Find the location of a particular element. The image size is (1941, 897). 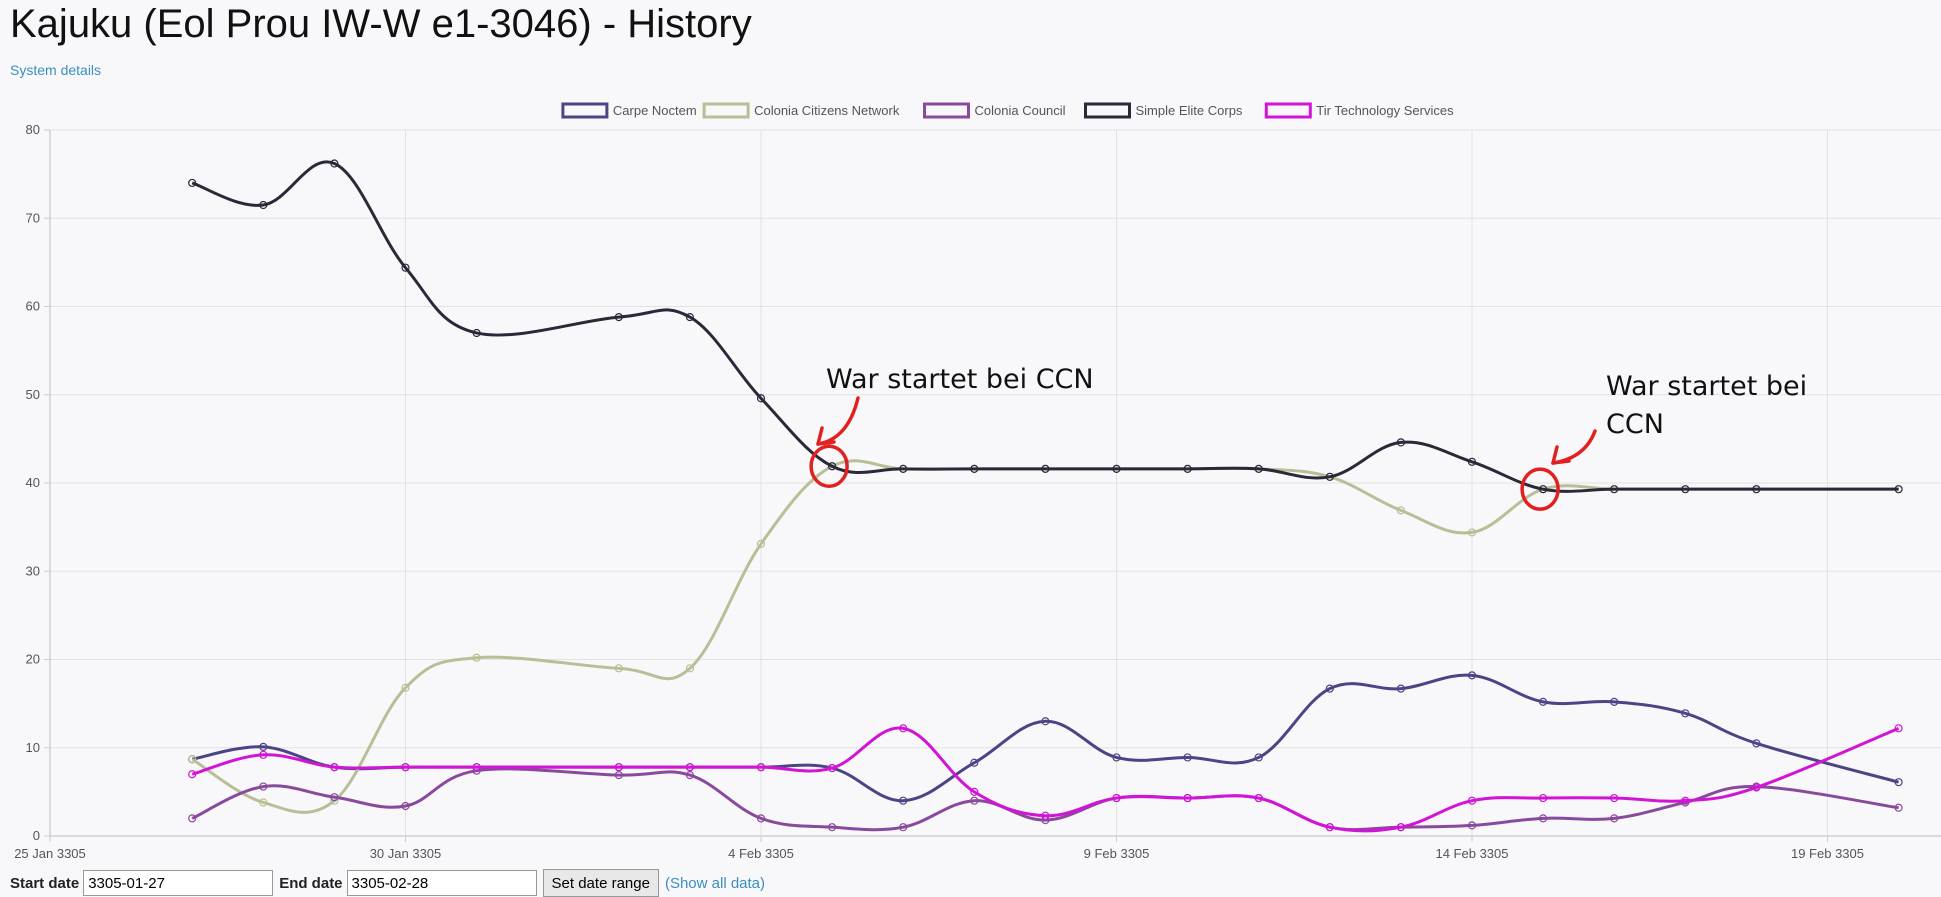

legend-label: Tir Technology Services is located at coordinates (1385, 110).